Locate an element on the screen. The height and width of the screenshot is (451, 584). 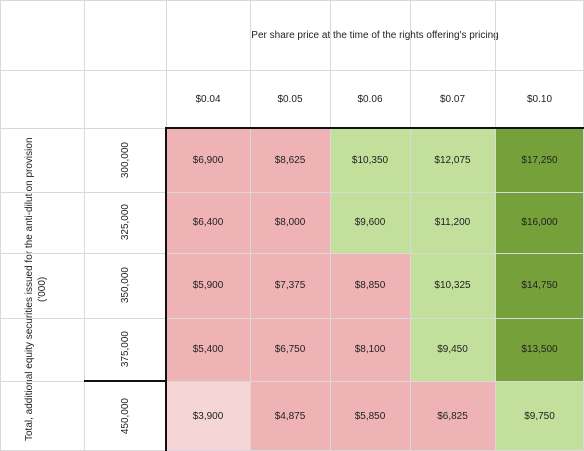
table-cell: $16,000 is located at coordinates (539, 222).